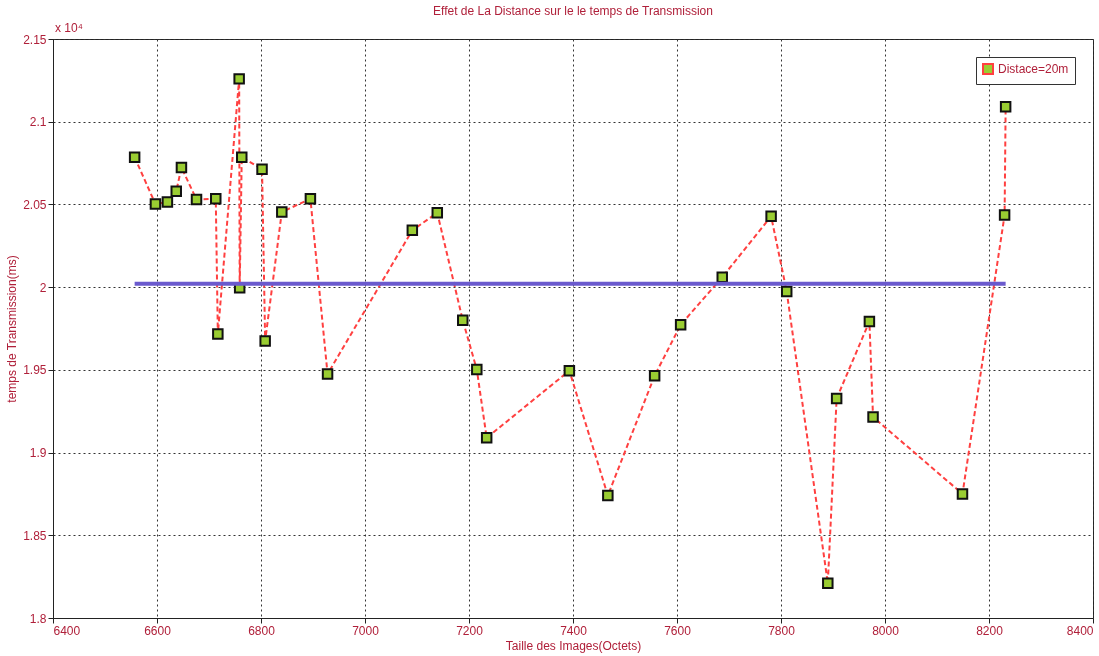  I want to click on y-tick-label: 1.8, so click(38, 618).